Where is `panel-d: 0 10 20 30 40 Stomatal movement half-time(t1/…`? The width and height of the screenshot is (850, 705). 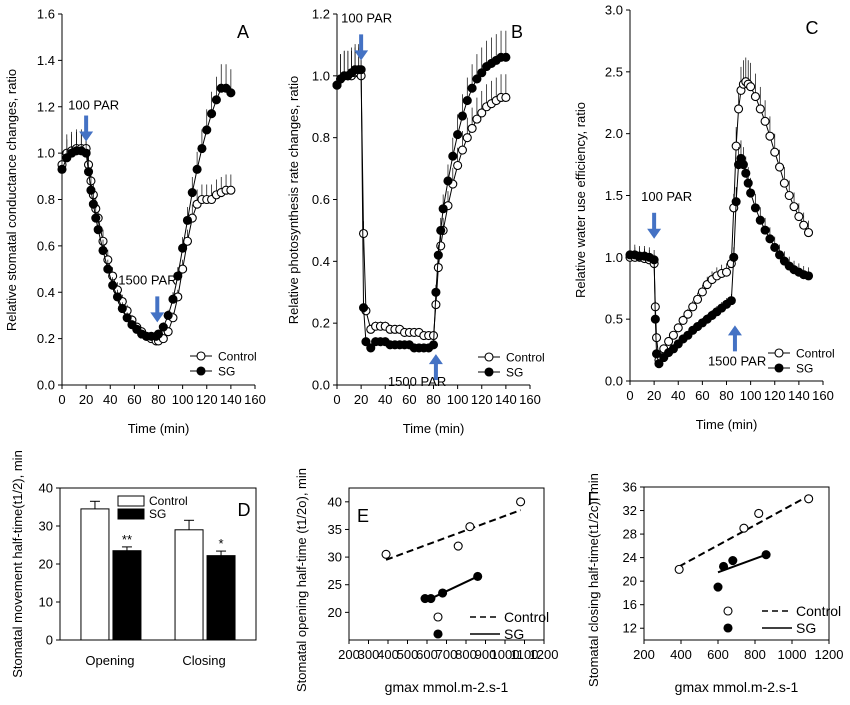 panel-d: 0 10 20 30 40 Stomatal movement half-time(t1/… is located at coordinates (133, 564).